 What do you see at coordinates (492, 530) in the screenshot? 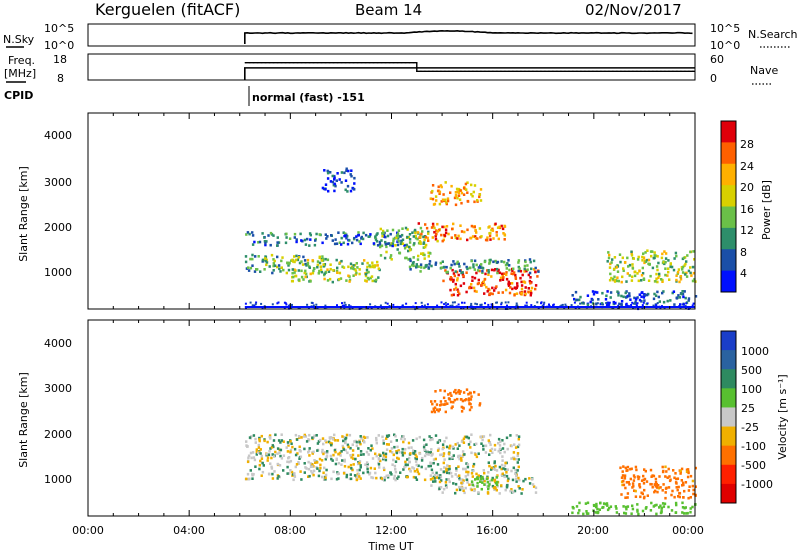
I see `xtick-1600: 16:00` at bounding box center [492, 530].